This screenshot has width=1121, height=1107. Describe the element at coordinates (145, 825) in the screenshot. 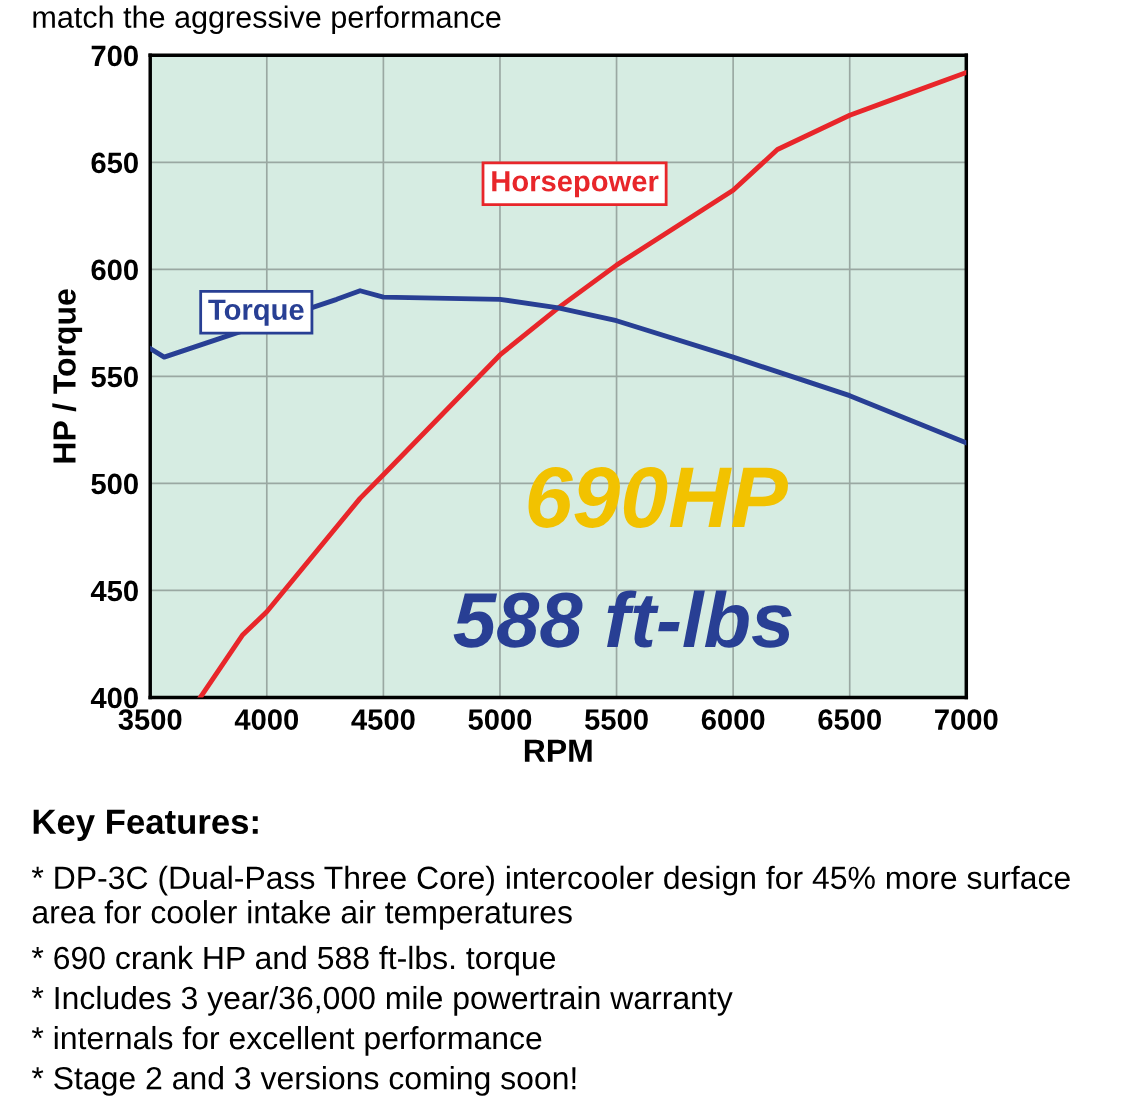

I see `text: Key Features:` at that location.